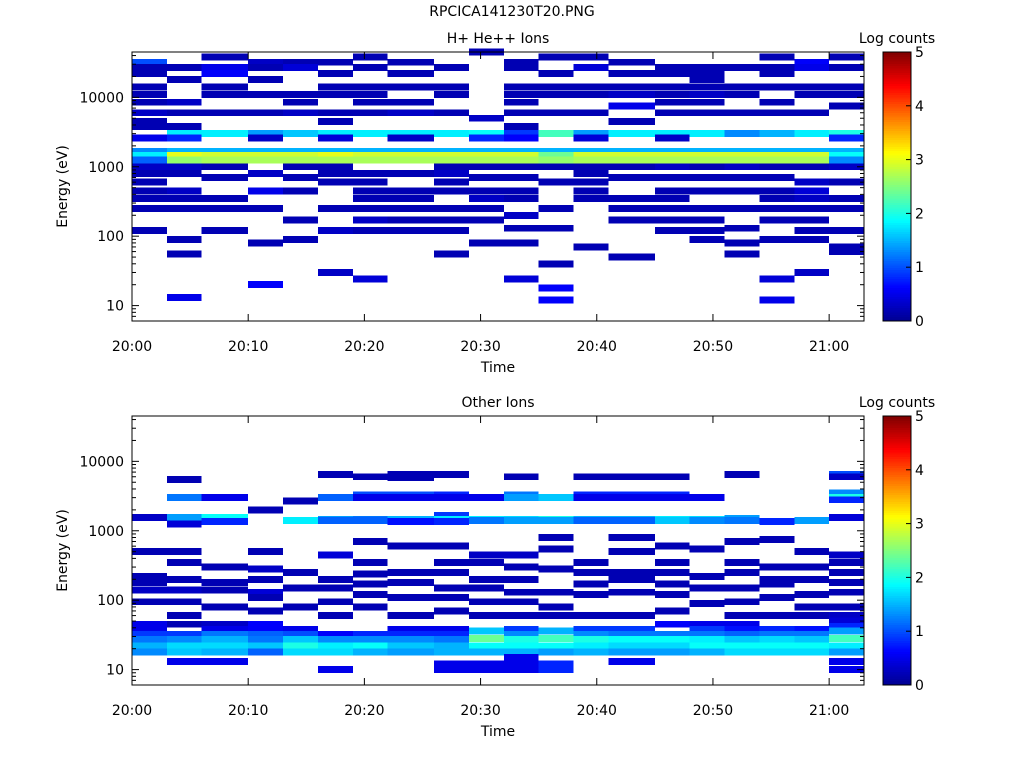 This screenshot has width=1024, height=768. I want to click on y-axis-label: Energy (eV), so click(63, 550).